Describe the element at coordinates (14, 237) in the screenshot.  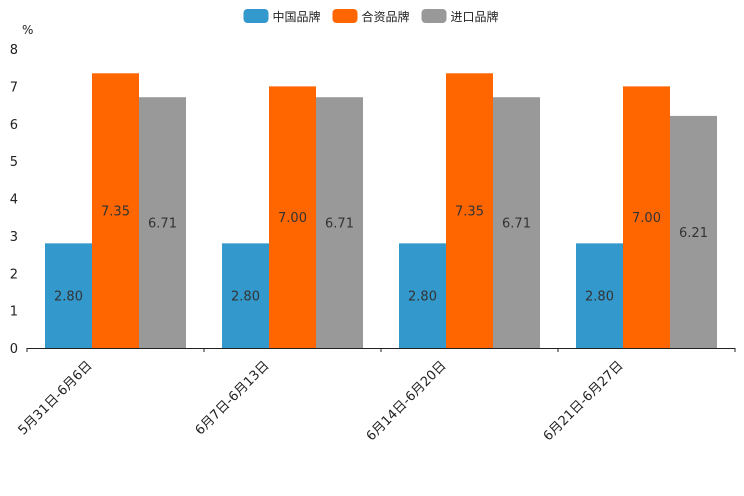
I see `y-tick-label: 3` at that location.